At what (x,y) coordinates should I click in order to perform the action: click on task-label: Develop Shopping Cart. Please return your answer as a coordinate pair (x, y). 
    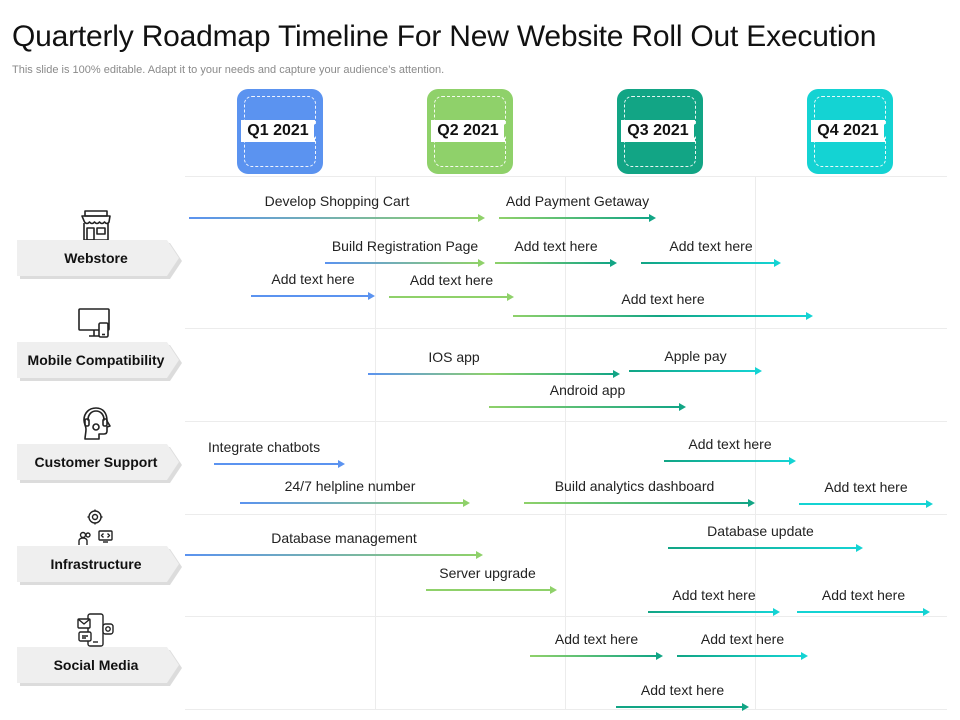
    Looking at the image, I should click on (337, 201).